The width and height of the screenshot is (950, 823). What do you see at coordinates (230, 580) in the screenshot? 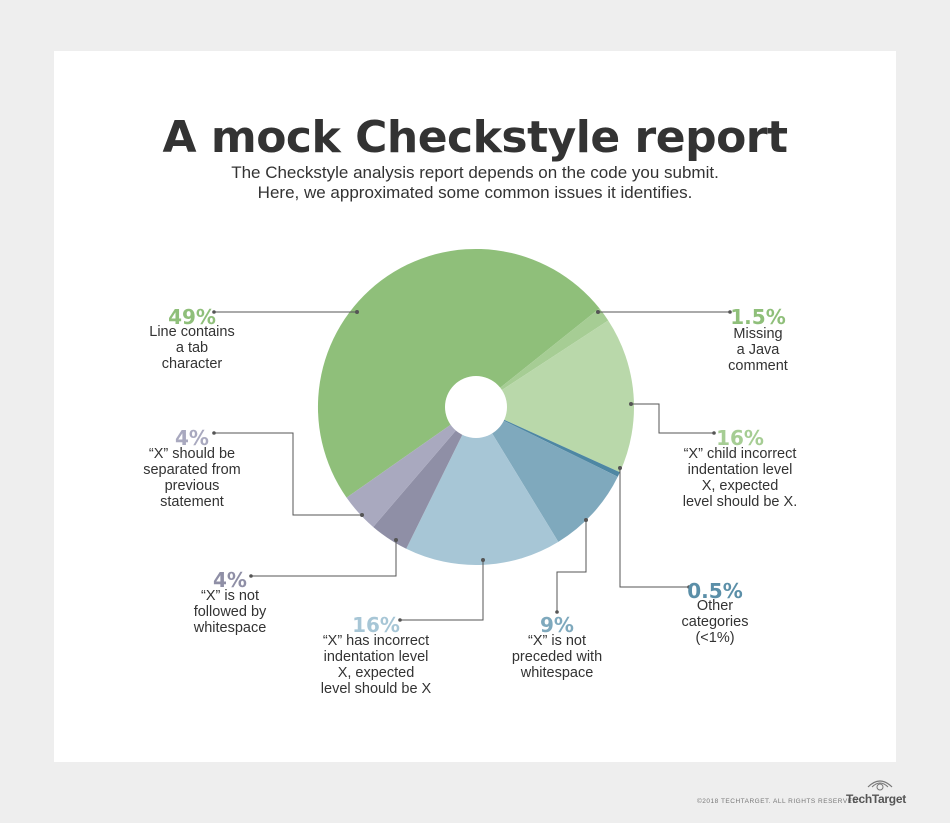
I see `slice-percent-label-7: 4%` at bounding box center [230, 580].